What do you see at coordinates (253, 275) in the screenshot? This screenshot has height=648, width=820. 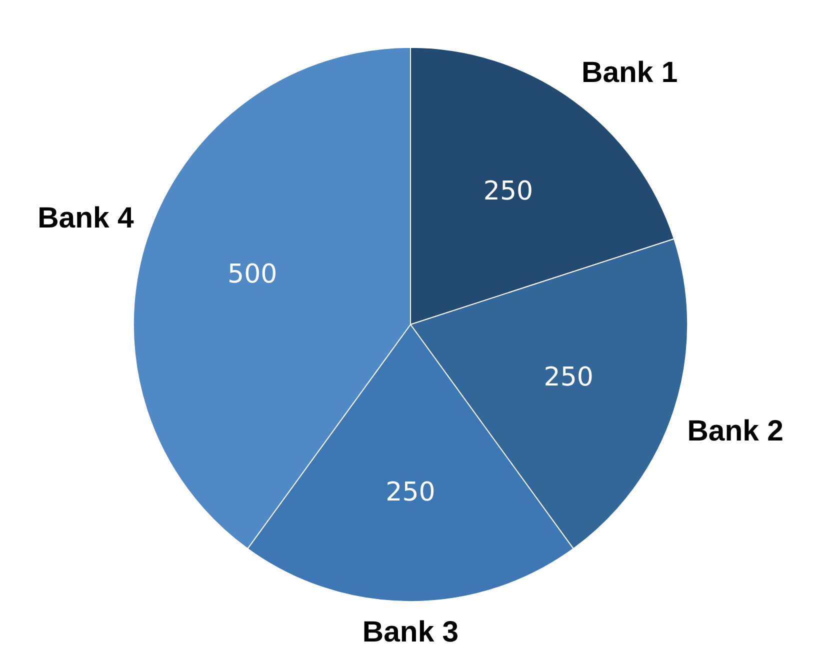 I see `data-label: 500` at bounding box center [253, 275].